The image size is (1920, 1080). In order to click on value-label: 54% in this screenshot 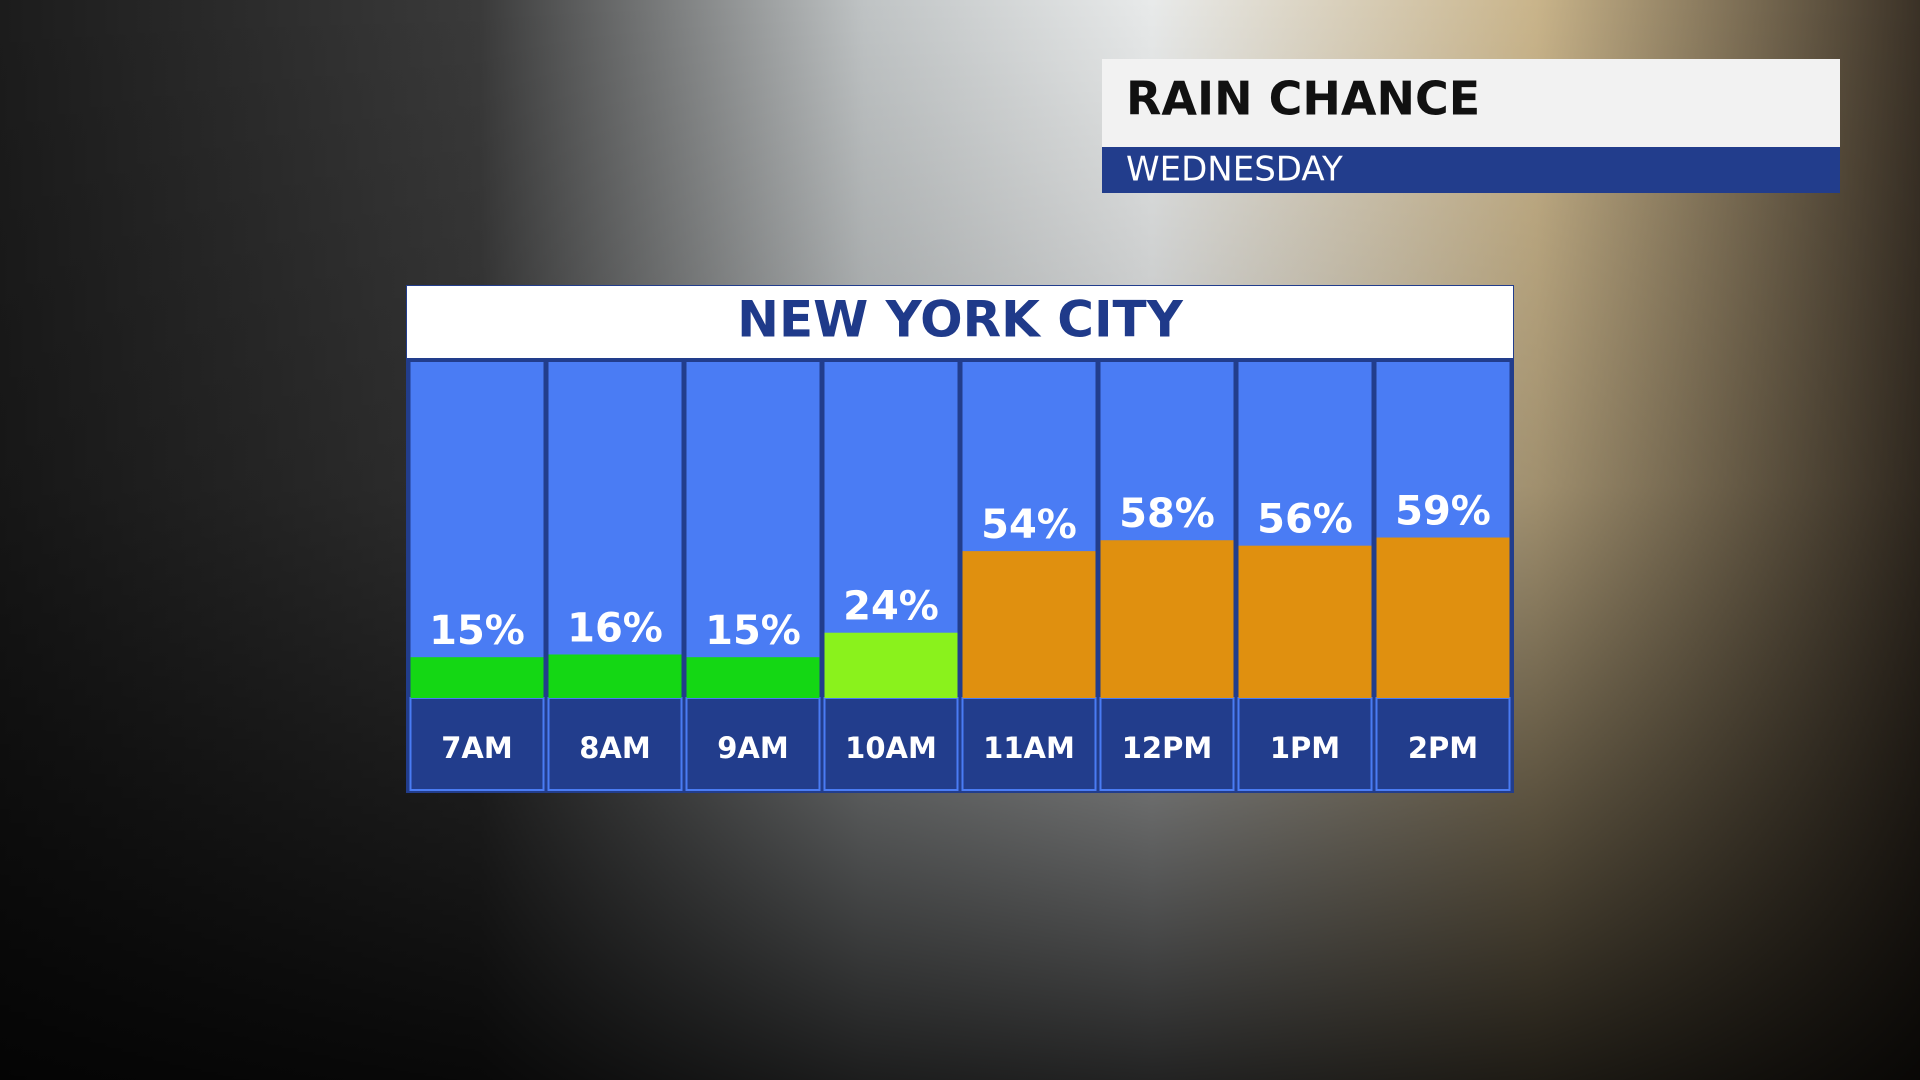, I will do `click(1029, 525)`.